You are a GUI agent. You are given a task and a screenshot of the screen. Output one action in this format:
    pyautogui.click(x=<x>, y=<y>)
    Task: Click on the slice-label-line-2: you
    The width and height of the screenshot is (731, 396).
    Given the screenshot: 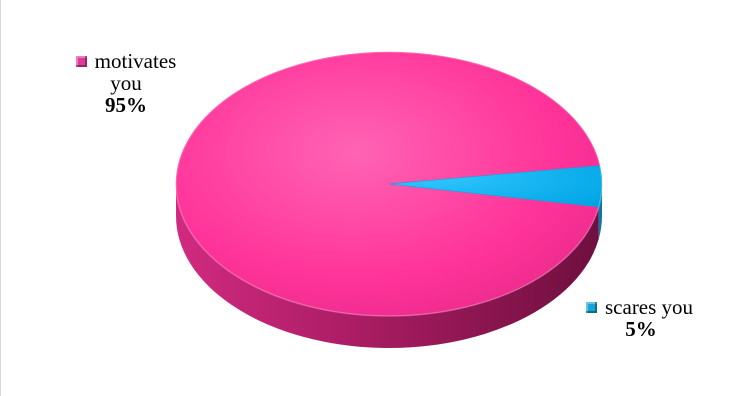 What is the action you would take?
    pyautogui.click(x=126, y=83)
    